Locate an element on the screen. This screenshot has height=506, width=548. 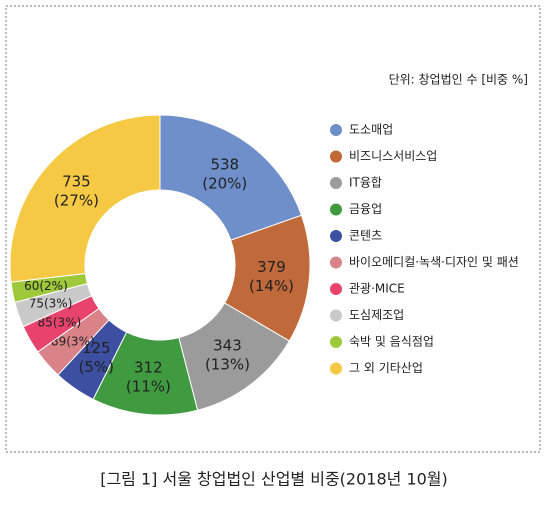
data-label: 379 (14%) is located at coordinates (271, 275).